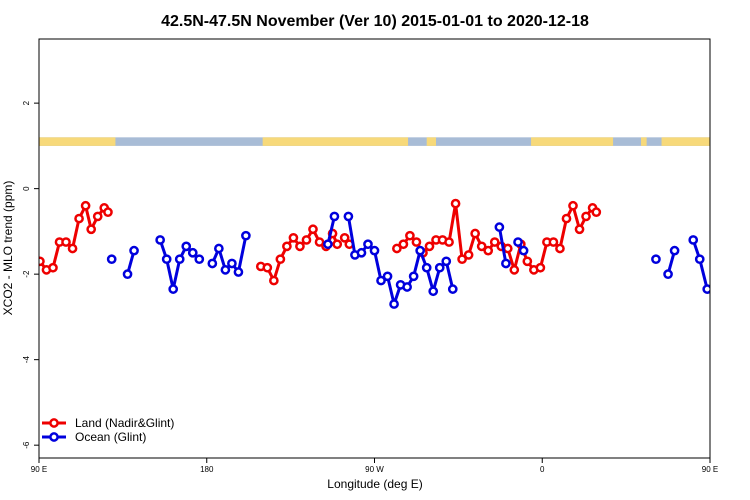  What do you see at coordinates (26, 102) in the screenshot?
I see `y-tick-label: 2` at bounding box center [26, 102].